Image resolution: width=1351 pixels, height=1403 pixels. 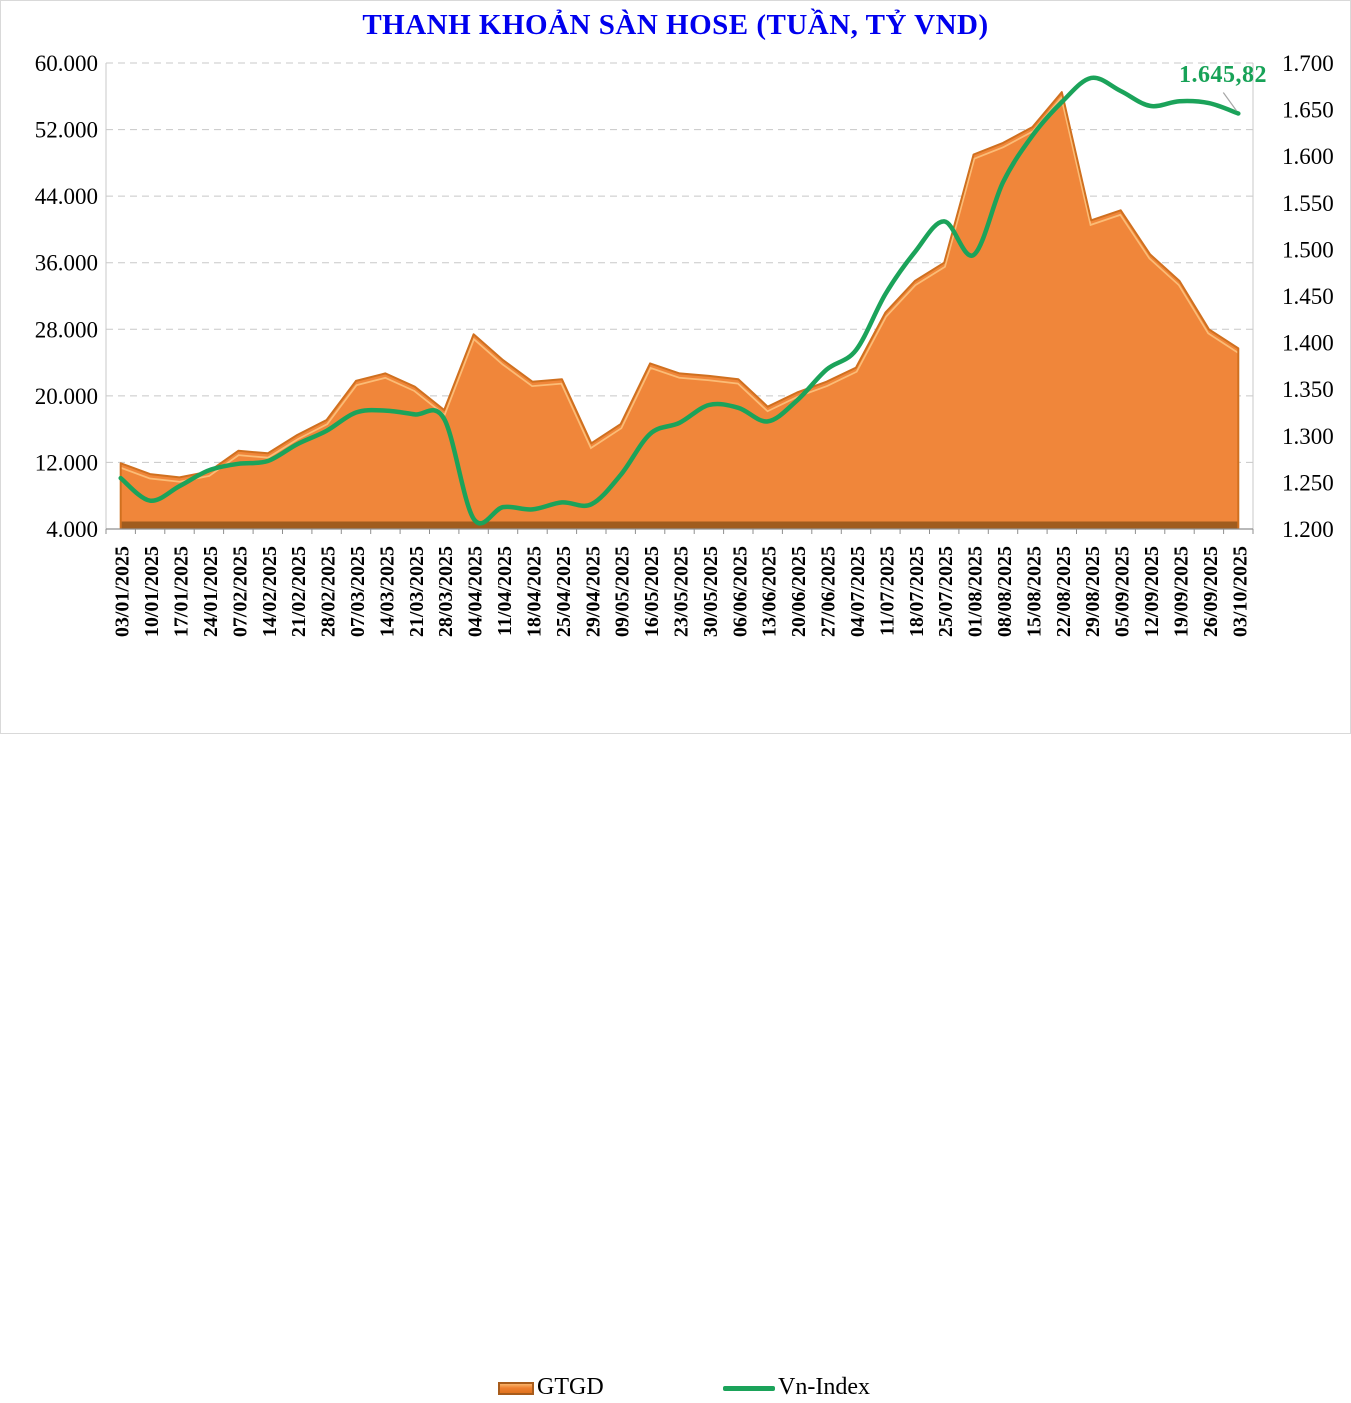 What do you see at coordinates (917, 591) in the screenshot?
I see `x-axis-tick-label: 18/07/2025` at bounding box center [917, 591].